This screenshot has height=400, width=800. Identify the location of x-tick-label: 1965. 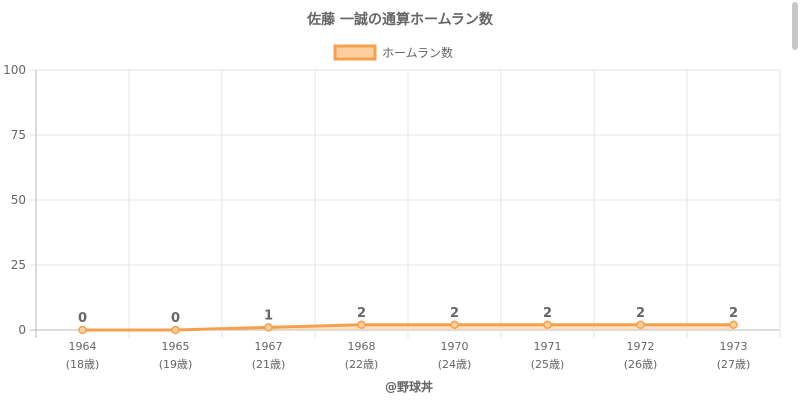
(176, 346).